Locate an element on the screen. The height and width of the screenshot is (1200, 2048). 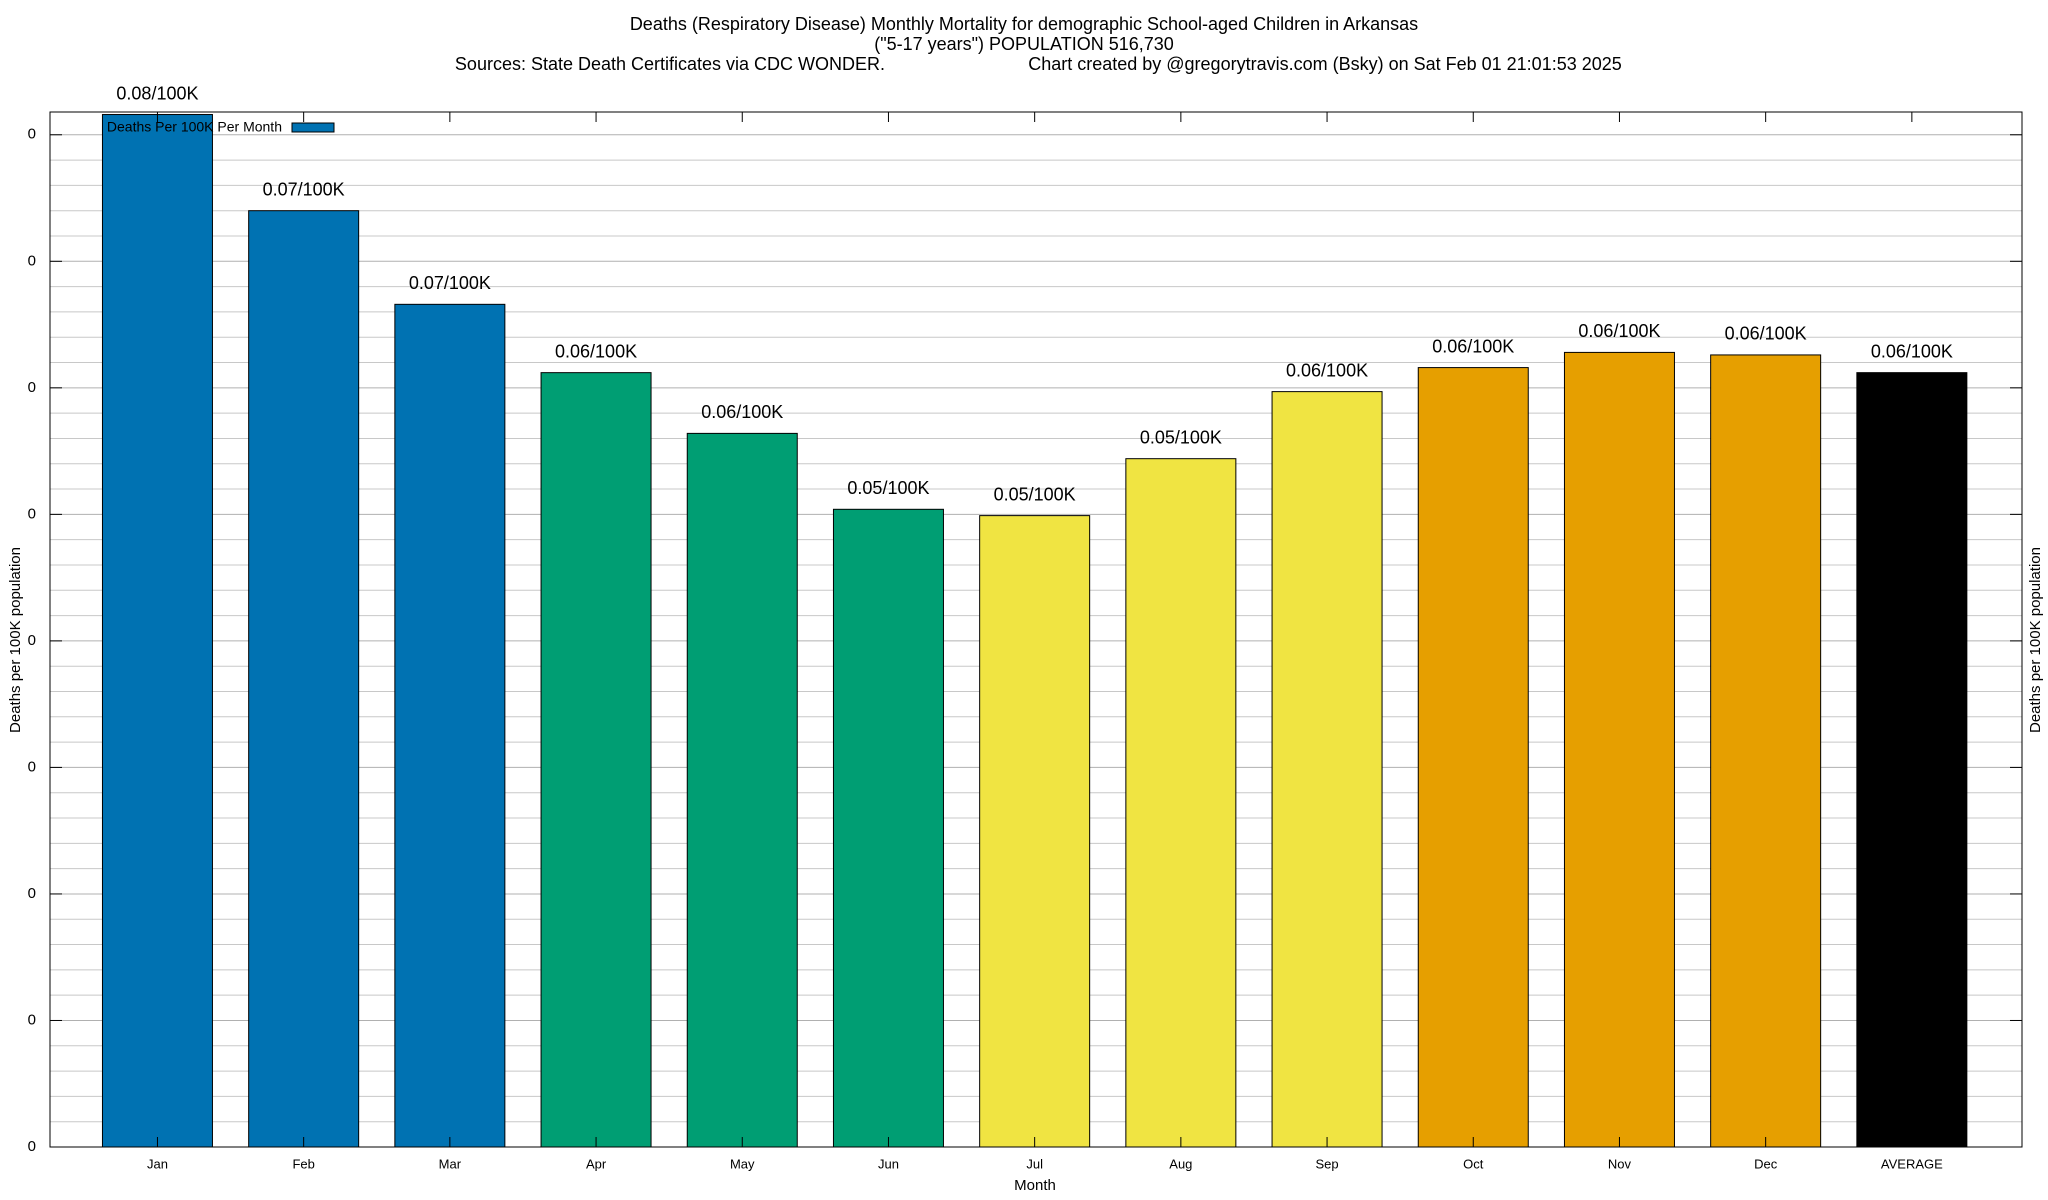
x-tick-label: Dec is located at coordinates (1766, 1163).